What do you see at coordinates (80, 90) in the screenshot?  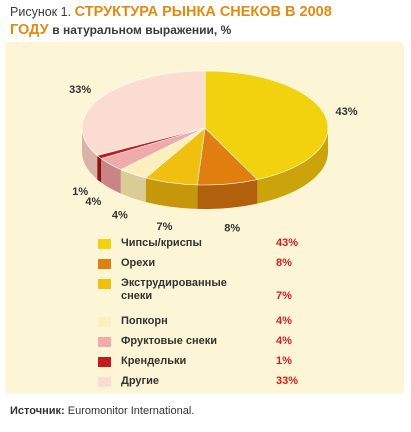 I see `data-label-другие: 33%` at bounding box center [80, 90].